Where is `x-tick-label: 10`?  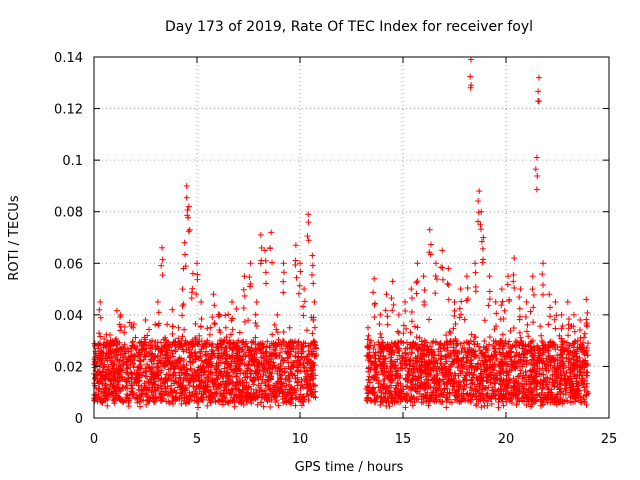 x-tick-label: 10 is located at coordinates (300, 439).